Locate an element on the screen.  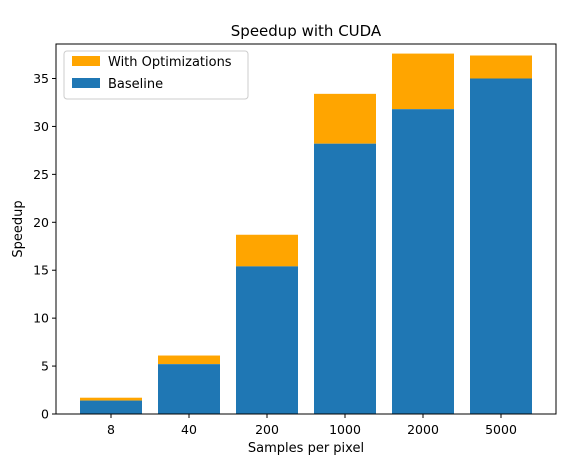
legend-swatch-with-optimizations is located at coordinates (86, 61).